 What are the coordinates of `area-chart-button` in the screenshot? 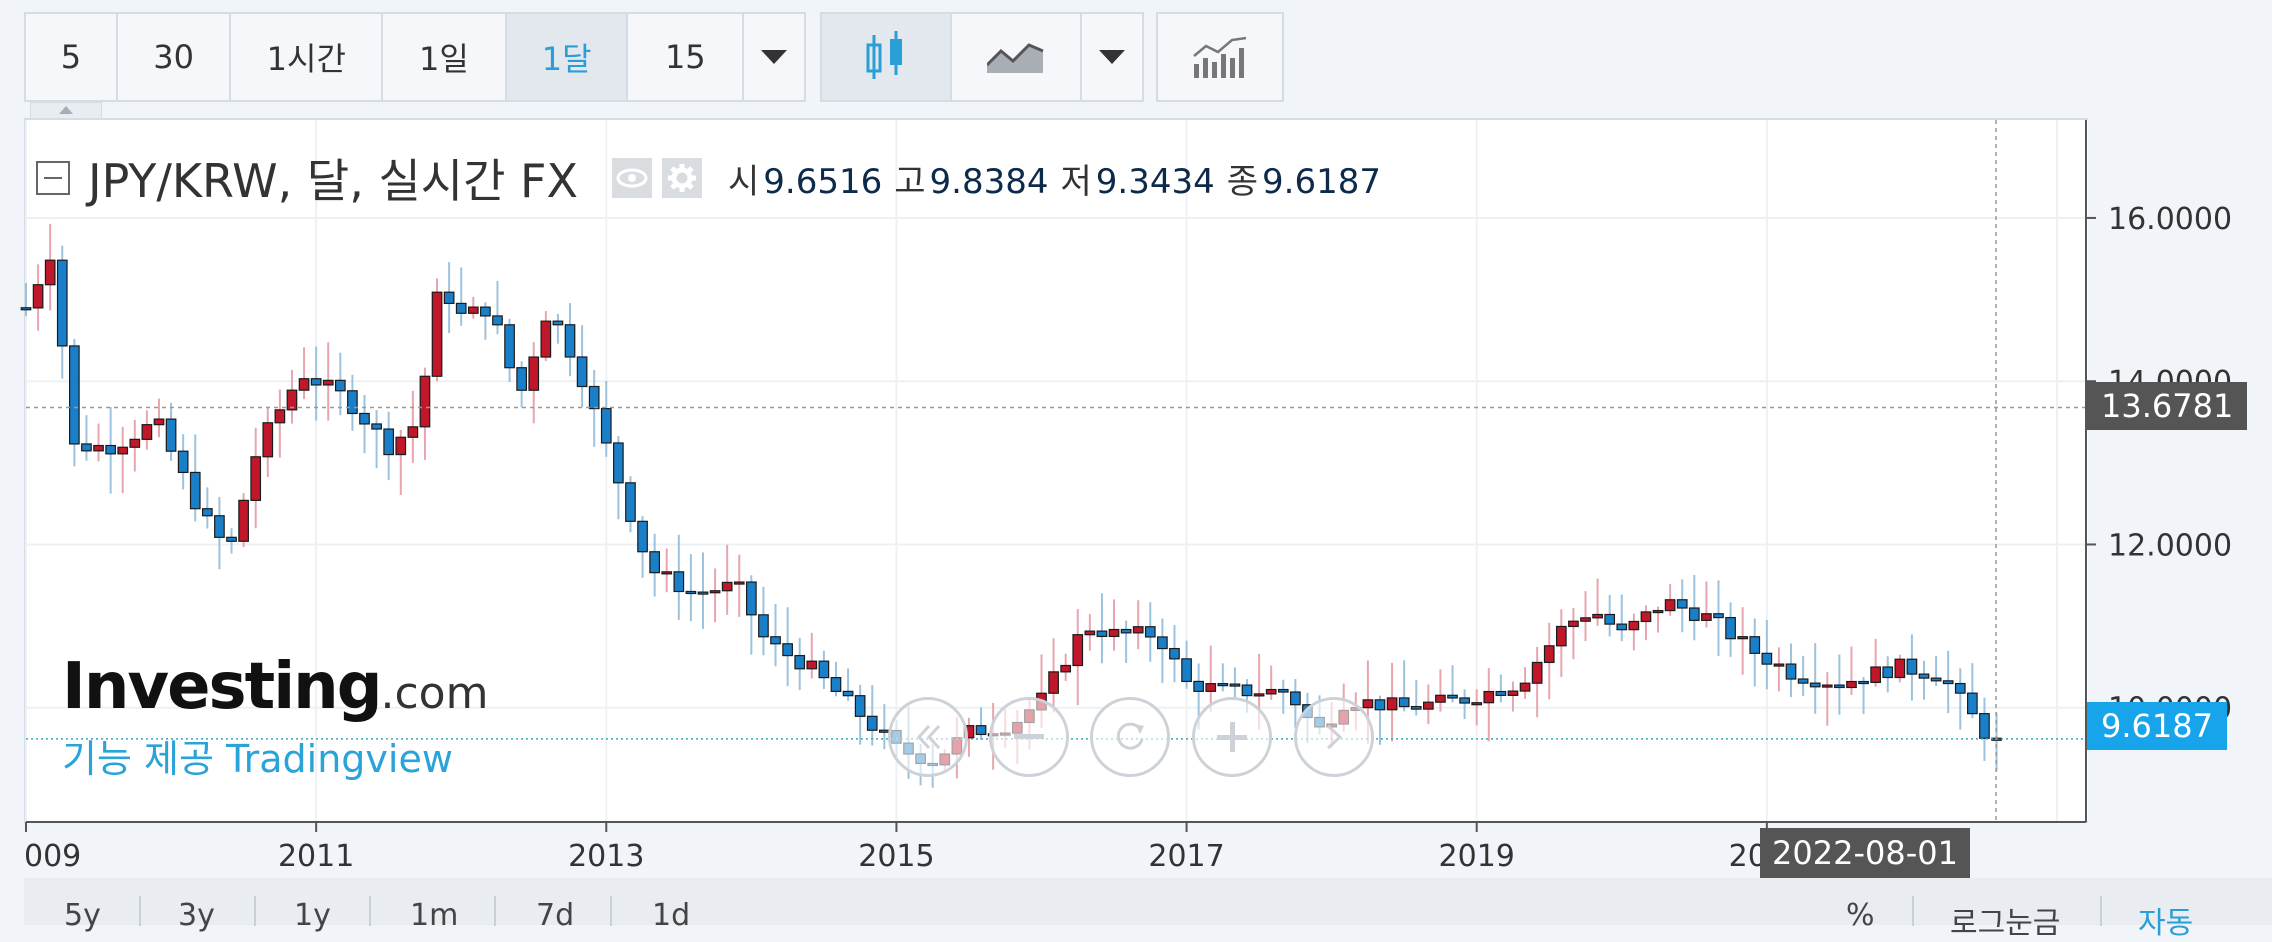 It's located at (1017, 57).